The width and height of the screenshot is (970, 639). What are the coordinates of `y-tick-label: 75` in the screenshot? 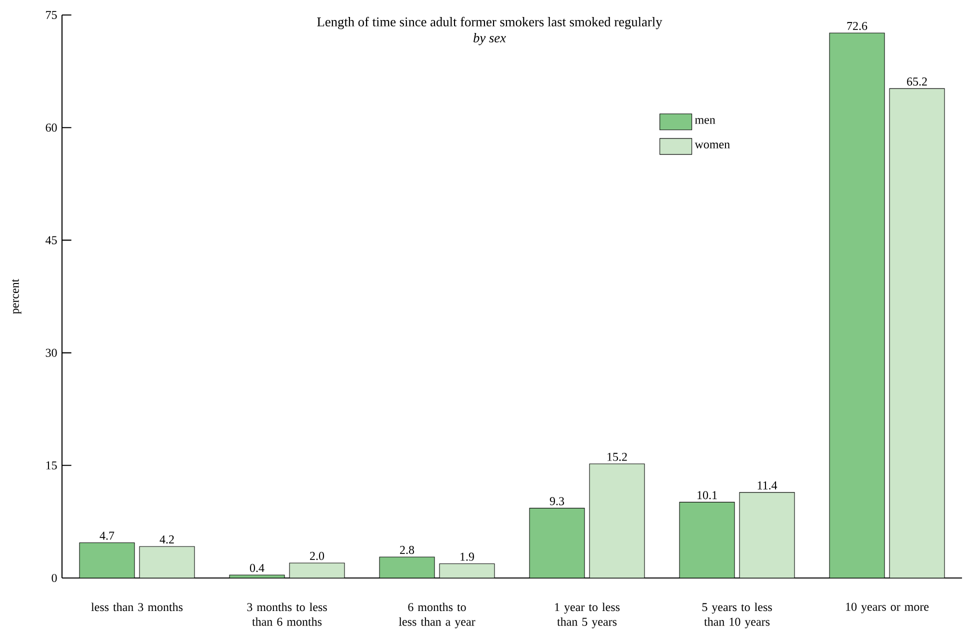 It's located at (51, 15).